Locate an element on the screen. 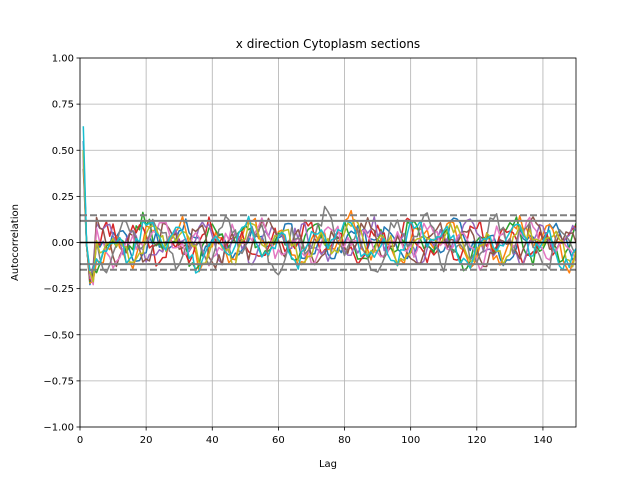 The image size is (640, 480). y-tick-label: 0.75 is located at coordinates (63, 105).